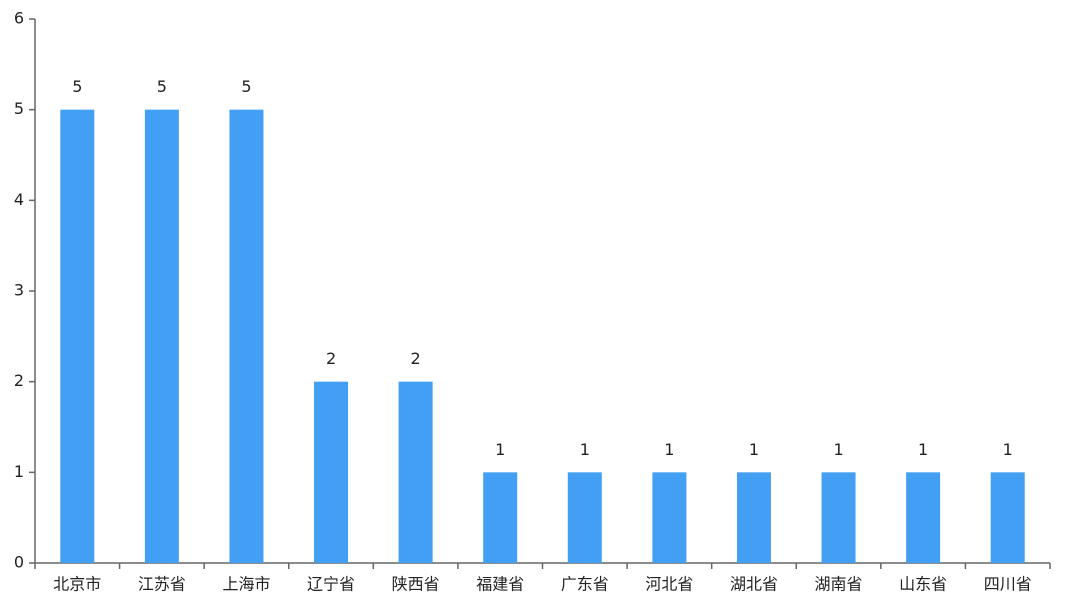  Describe the element at coordinates (923, 584) in the screenshot. I see `x-tick-label: 山东省` at that location.